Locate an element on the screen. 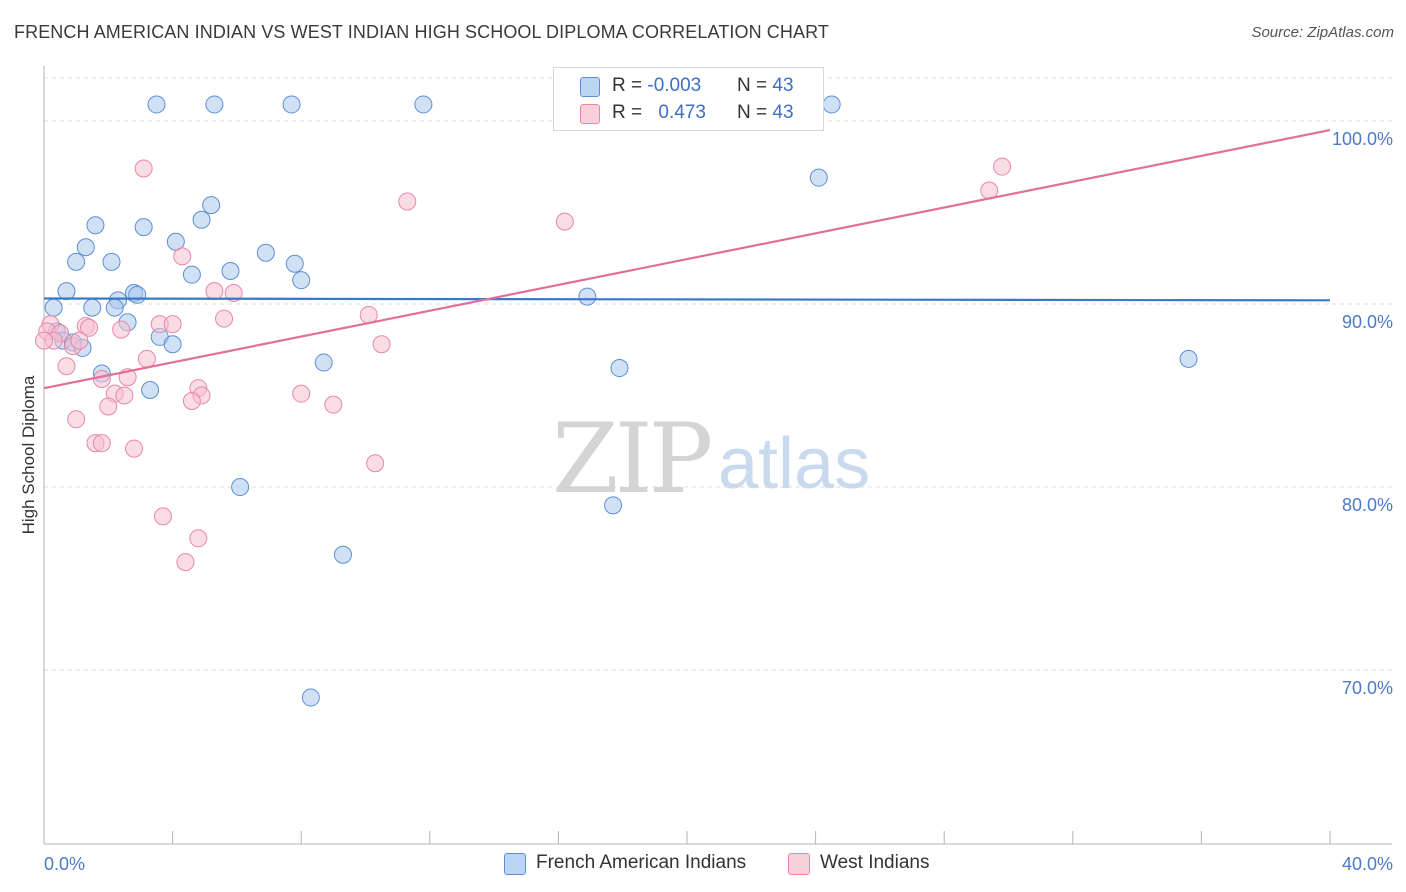  r-stat: R = 0.473 is located at coordinates (659, 112).